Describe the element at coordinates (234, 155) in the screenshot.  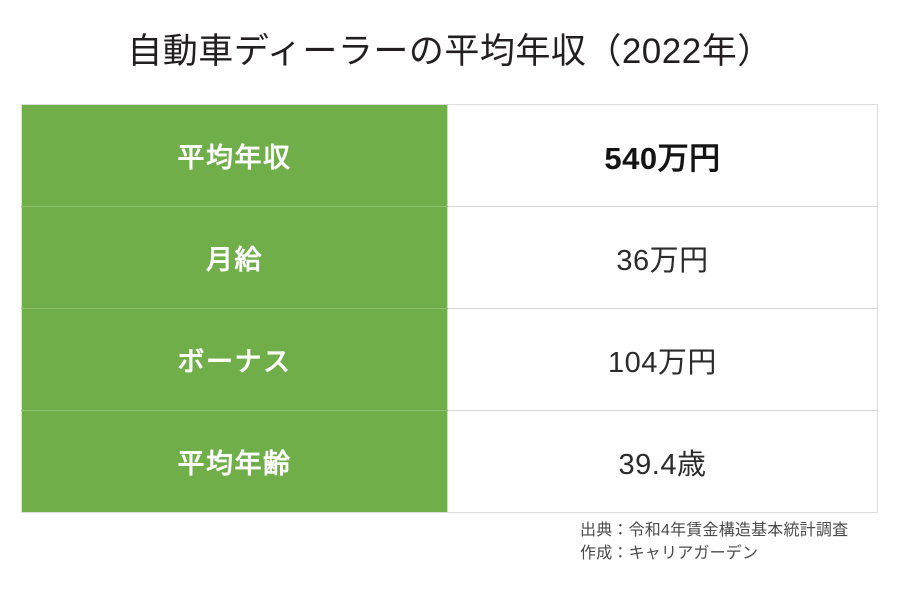
I see `row-label-average-annual-income: 平均年収` at that location.